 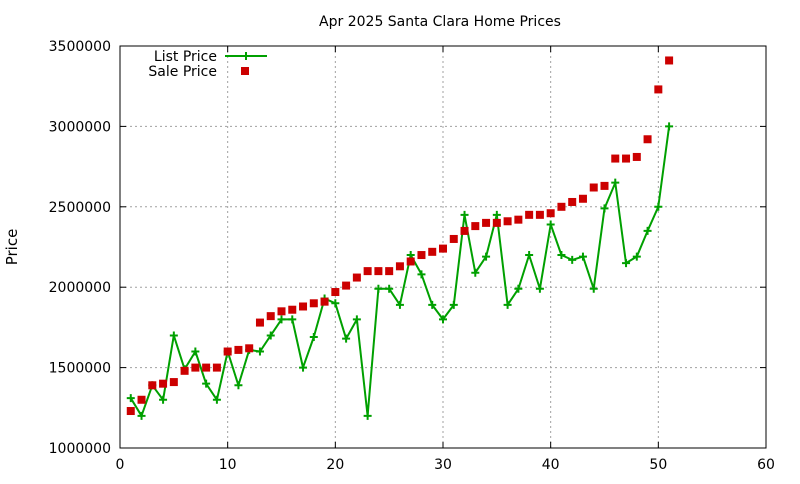 I want to click on x-tick-label: 40, so click(x=551, y=465).